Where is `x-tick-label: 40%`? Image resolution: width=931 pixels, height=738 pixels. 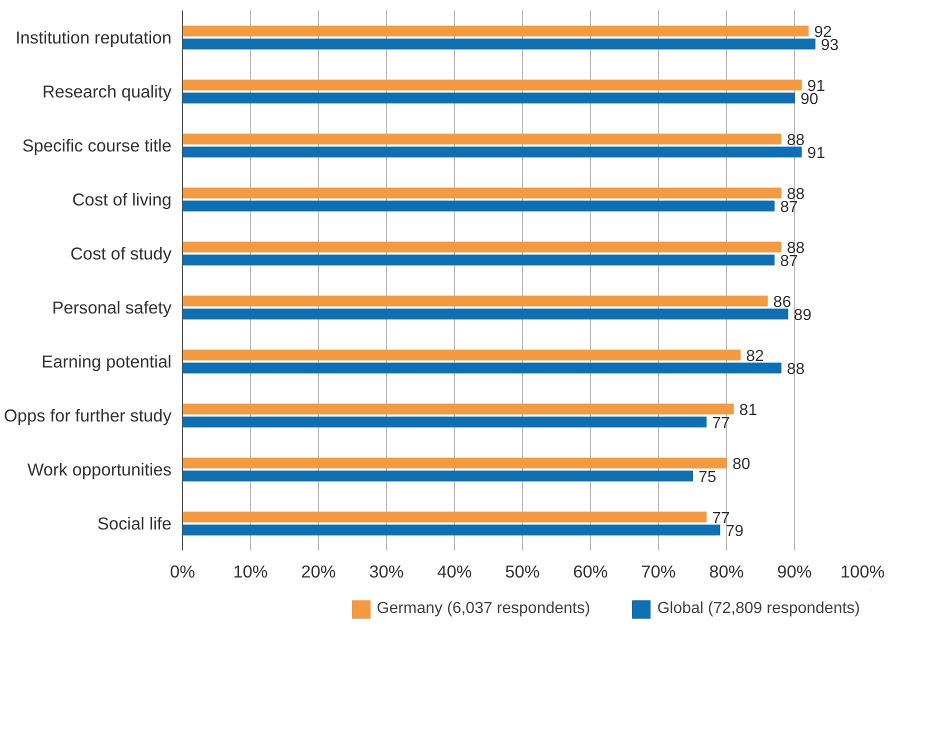
x-tick-label: 40% is located at coordinates (454, 572).